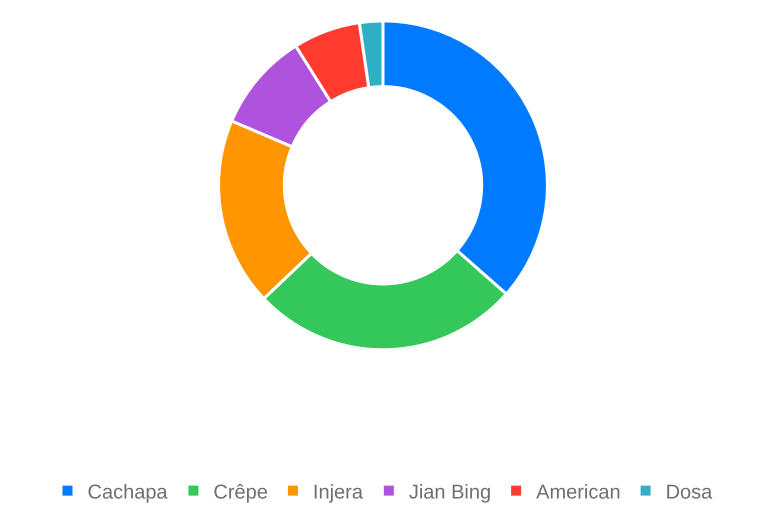 Image resolution: width=766 pixels, height=522 pixels. What do you see at coordinates (690, 492) in the screenshot?
I see `legend-label: Dosa` at bounding box center [690, 492].